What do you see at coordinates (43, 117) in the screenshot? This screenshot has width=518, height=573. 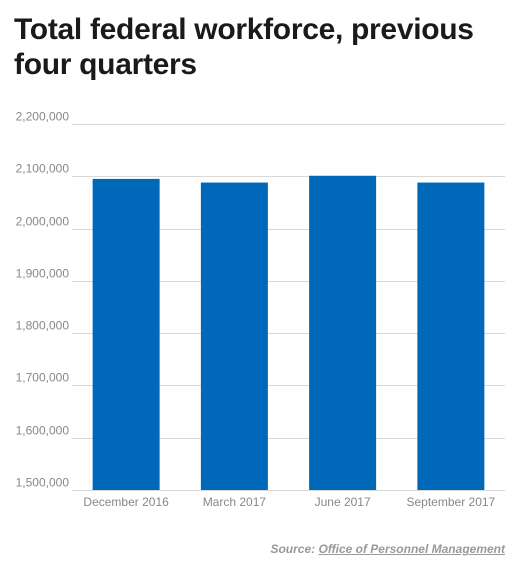 I see `y-tick-label: 2,200,000` at bounding box center [43, 117].